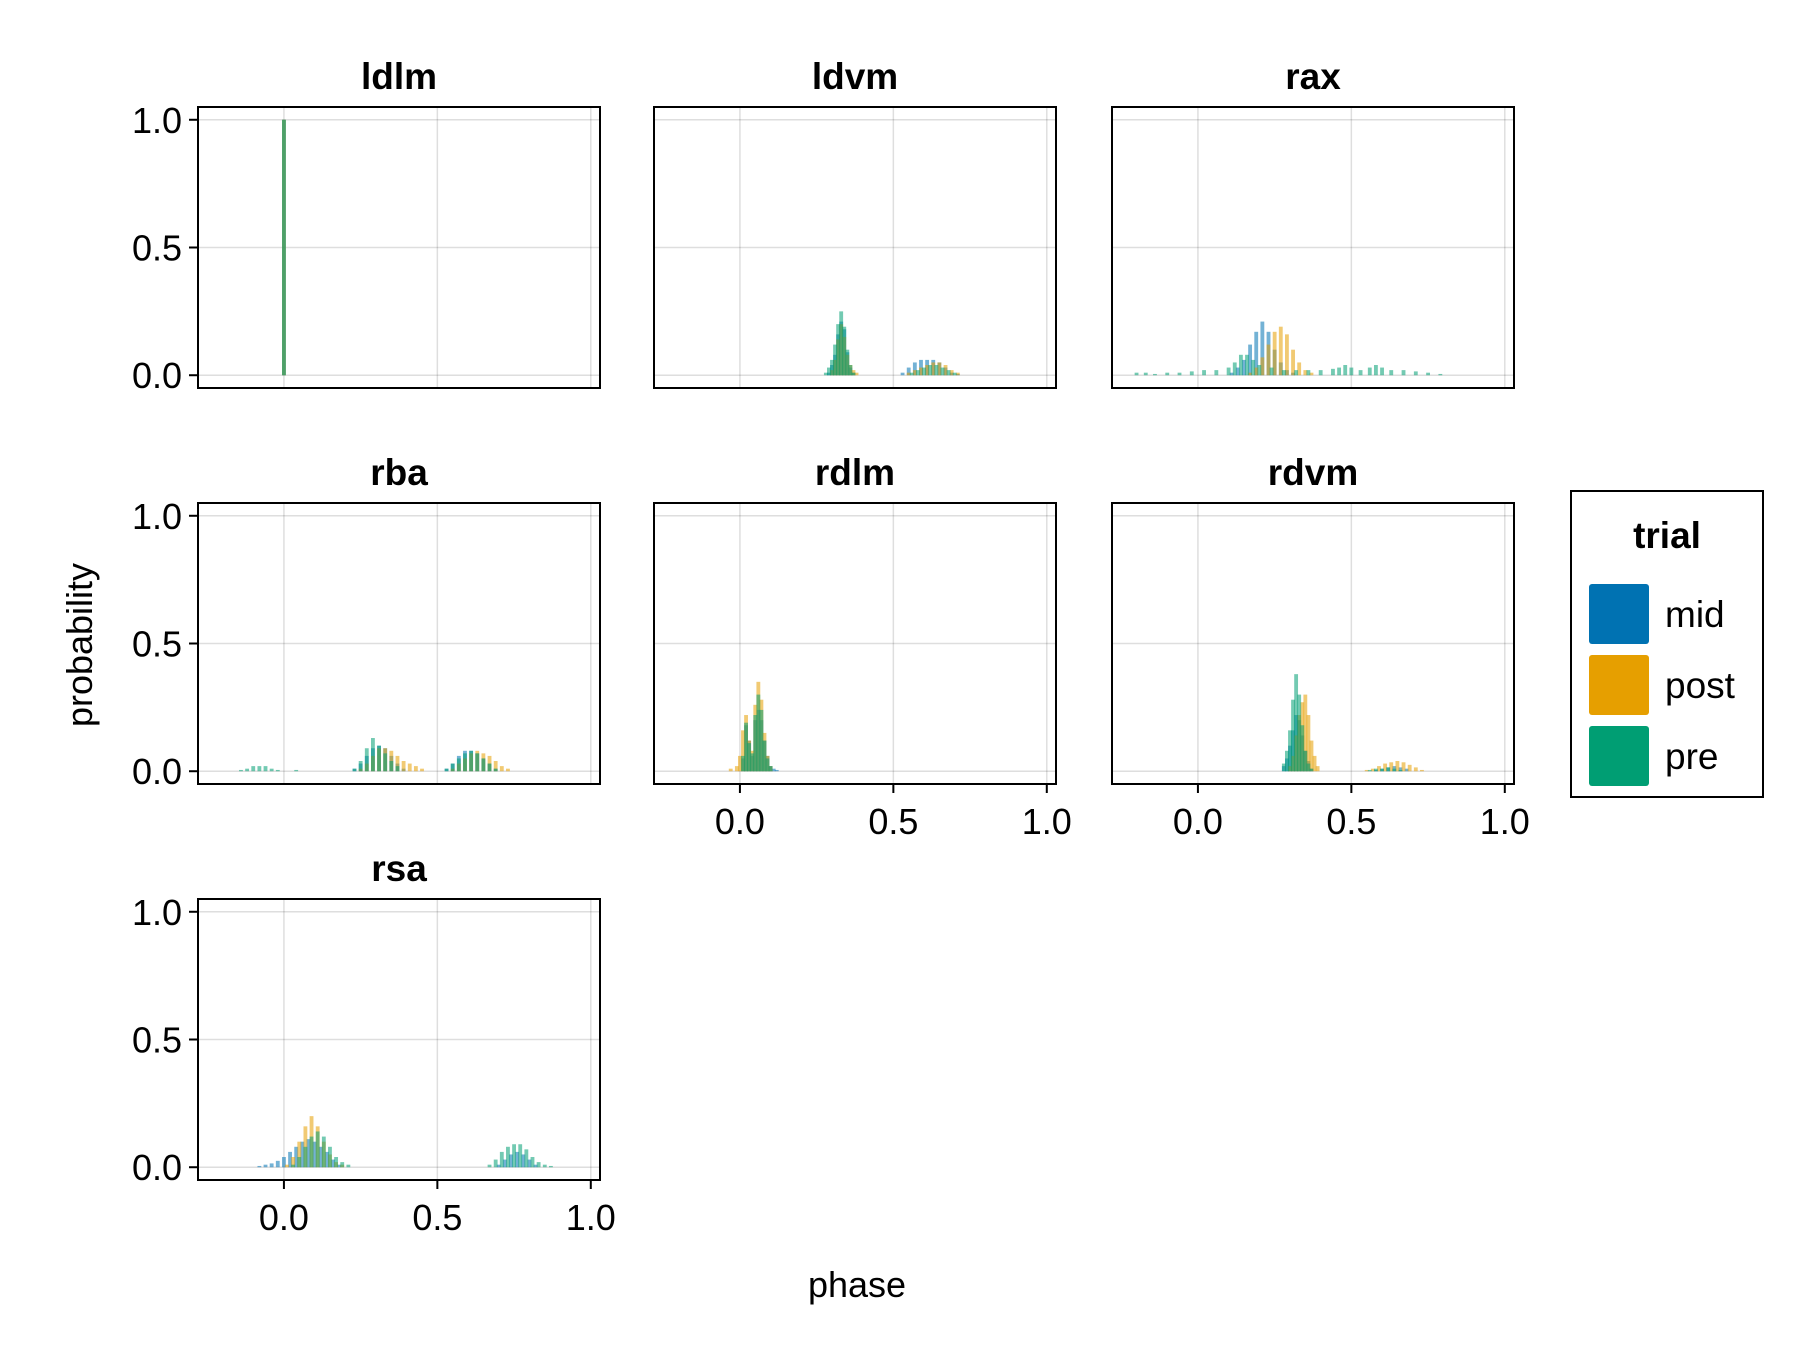  I want to click on legend-title: trial, so click(1667, 535).